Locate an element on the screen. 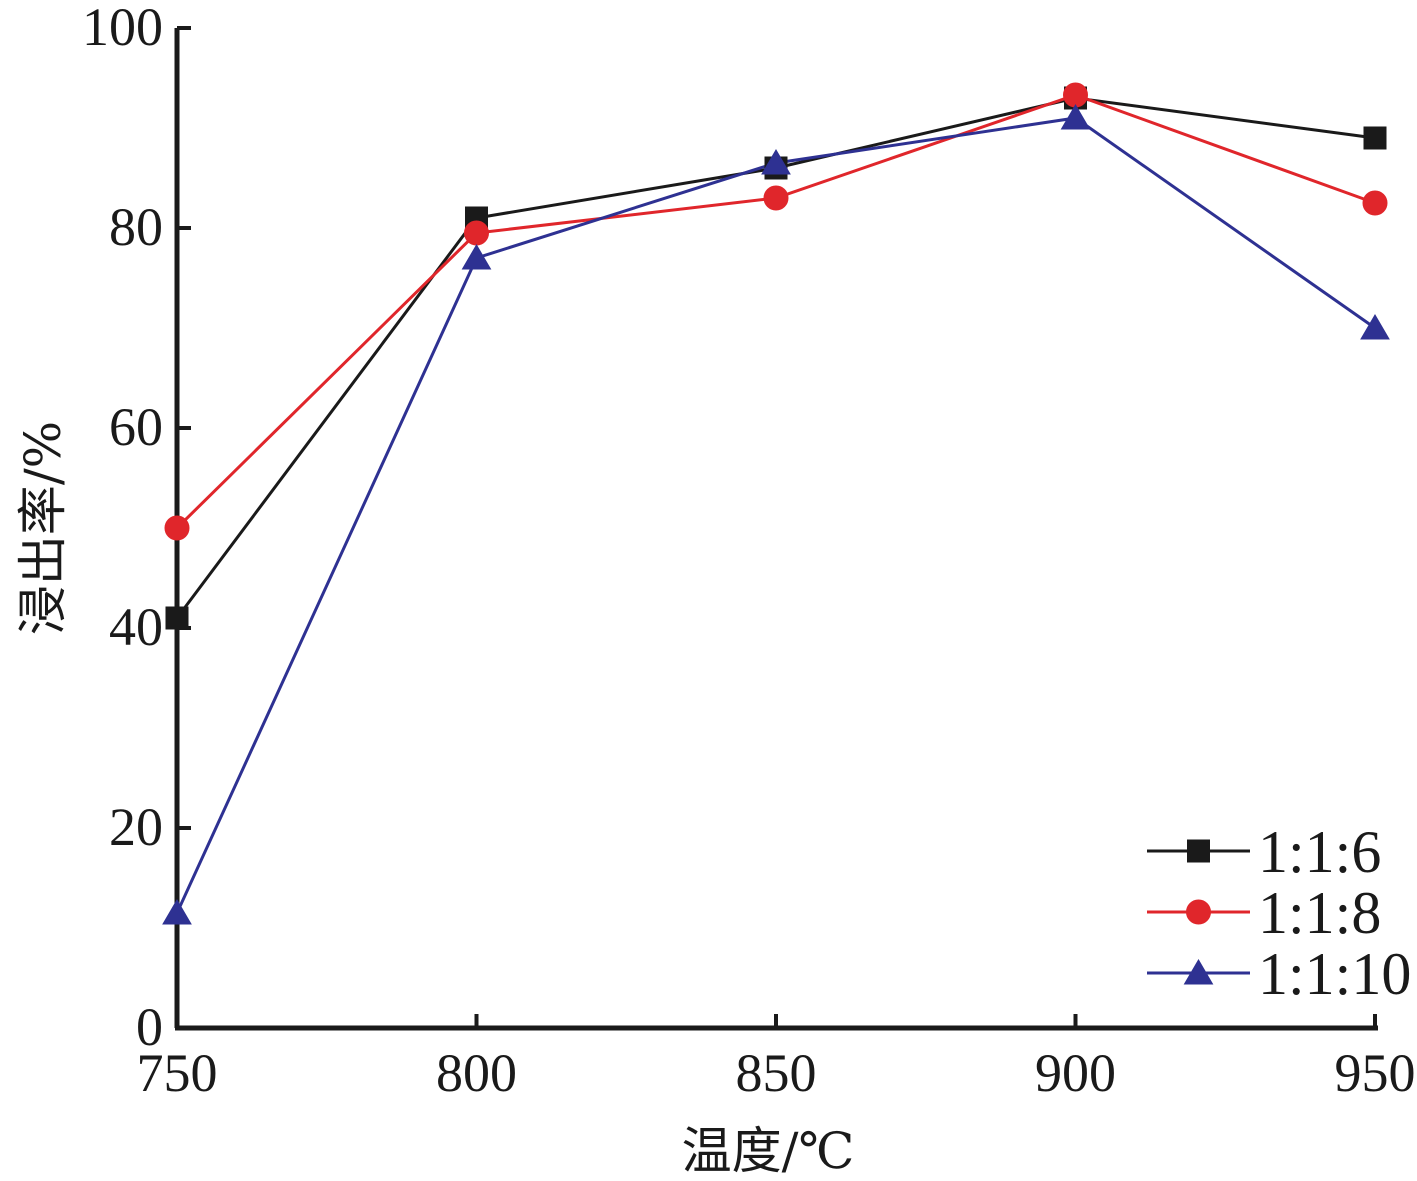  y-tick-label: 60 is located at coordinates (136, 427).